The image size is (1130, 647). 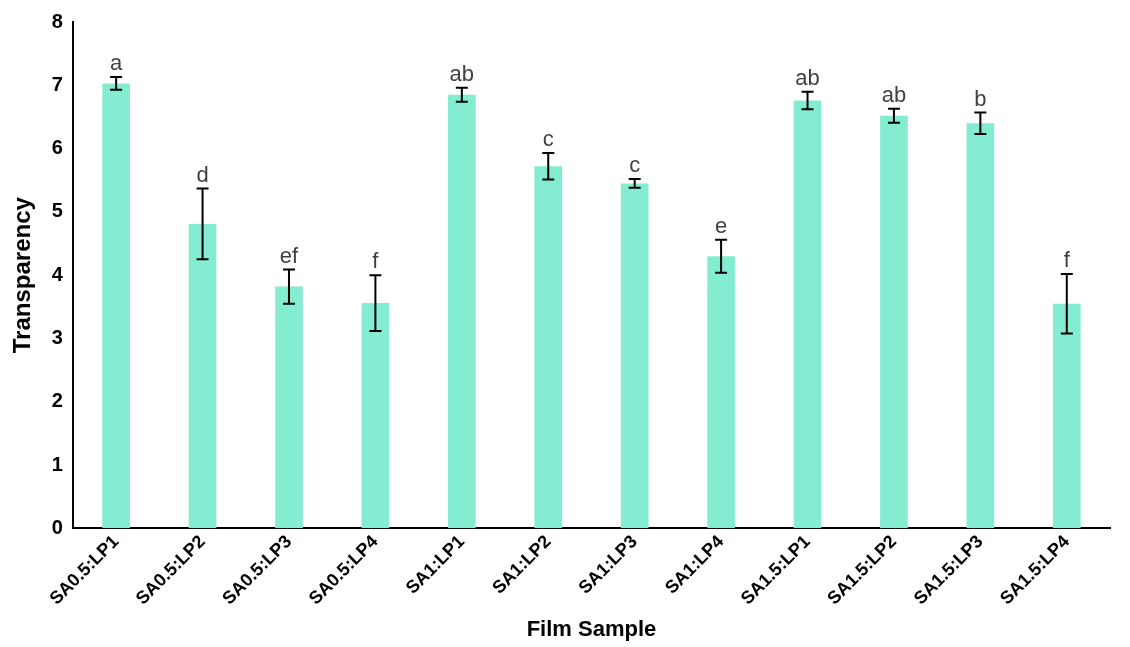 I want to click on y-tick-label: 3, so click(x=57, y=337).